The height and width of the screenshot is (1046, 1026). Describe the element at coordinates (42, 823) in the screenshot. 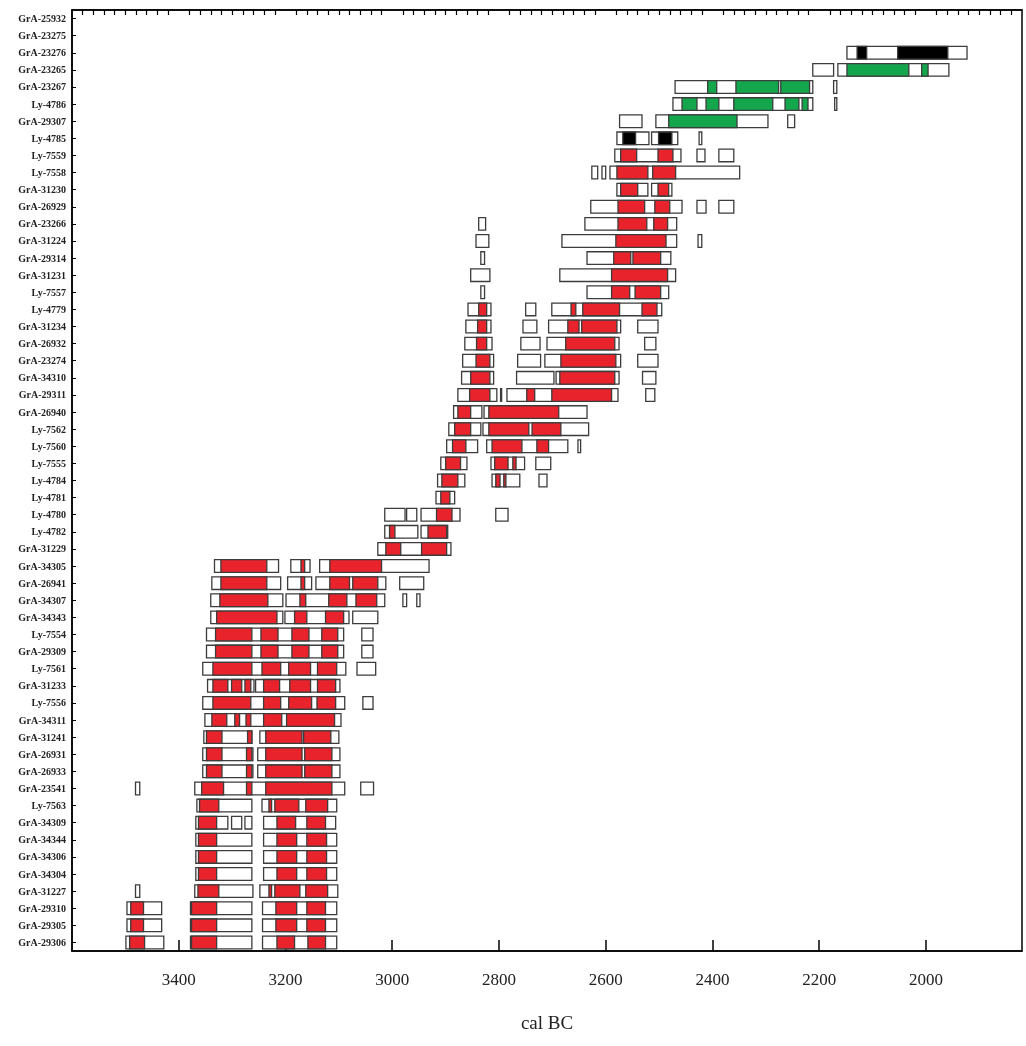

I see `y-tick-label: GrA-34309` at that location.